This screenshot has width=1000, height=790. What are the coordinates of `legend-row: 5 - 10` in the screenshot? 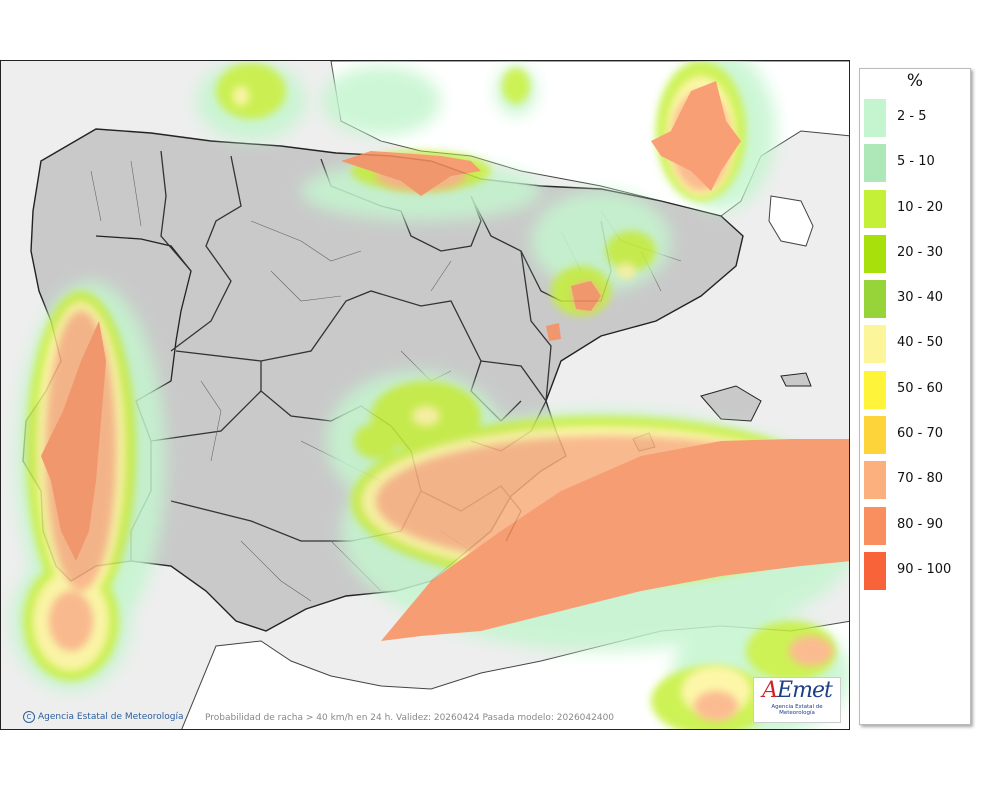 It's located at (915, 162).